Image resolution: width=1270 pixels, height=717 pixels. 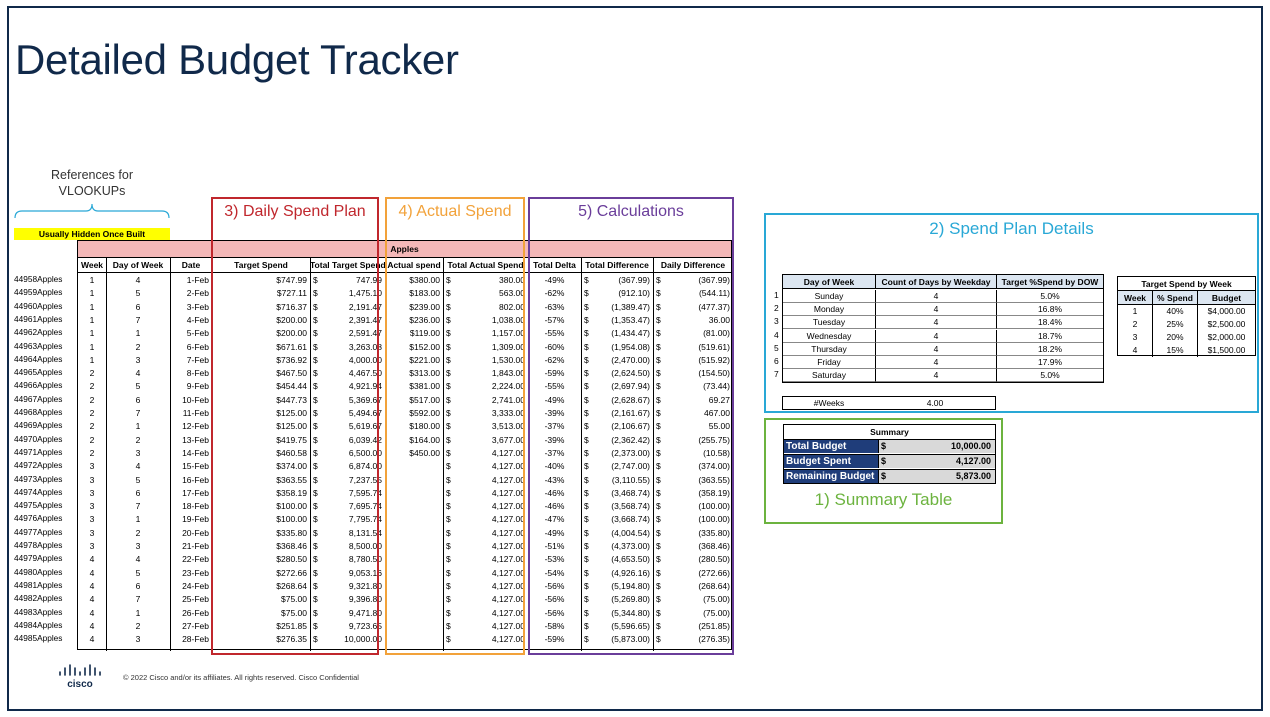 I want to click on cell-daily-difference: (519.61), so click(x=714, y=346).